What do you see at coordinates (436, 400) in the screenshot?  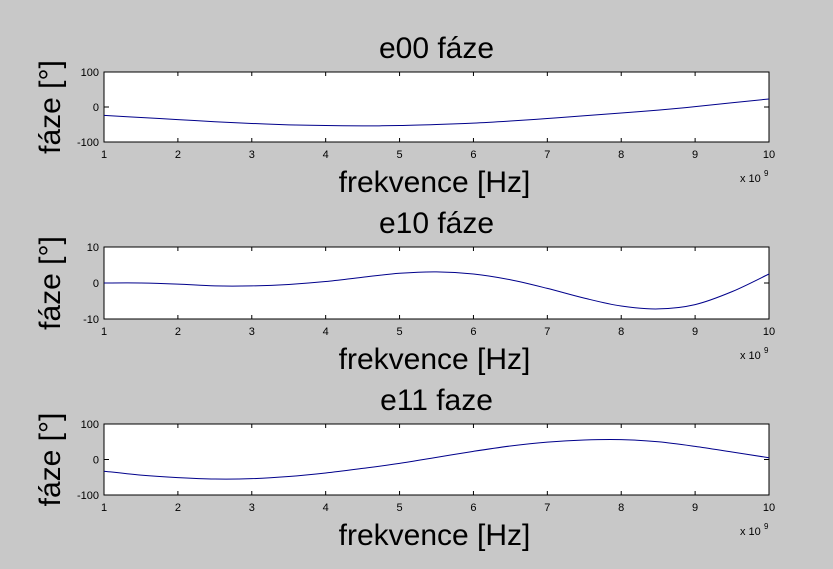 I see `chart-title: e11 faze` at bounding box center [436, 400].